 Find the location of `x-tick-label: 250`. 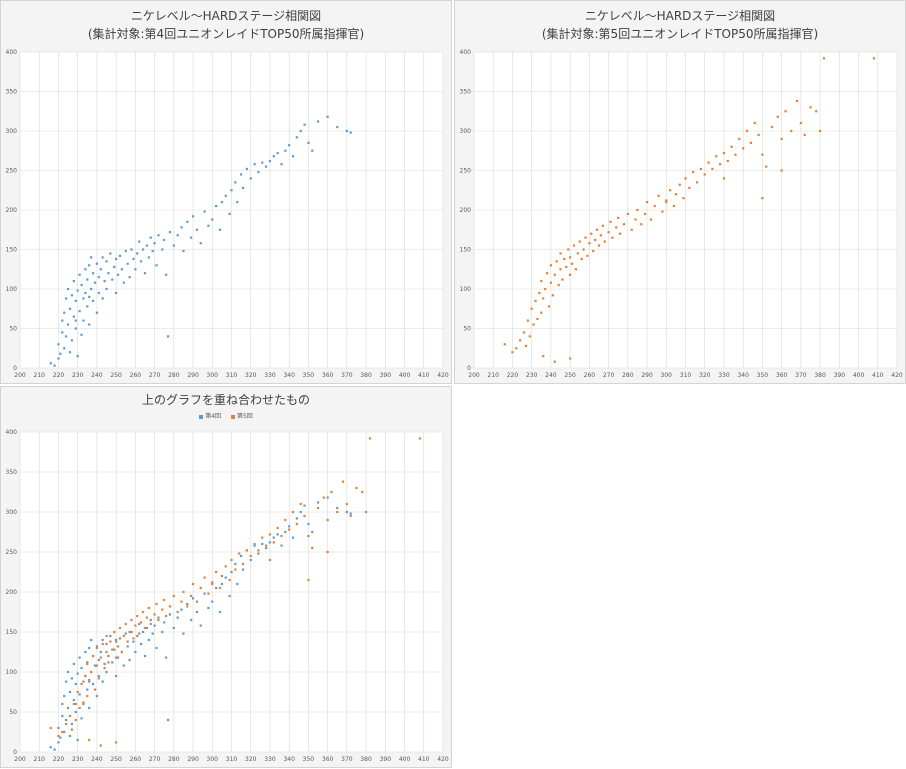

x-tick-label: 250 is located at coordinates (570, 375).